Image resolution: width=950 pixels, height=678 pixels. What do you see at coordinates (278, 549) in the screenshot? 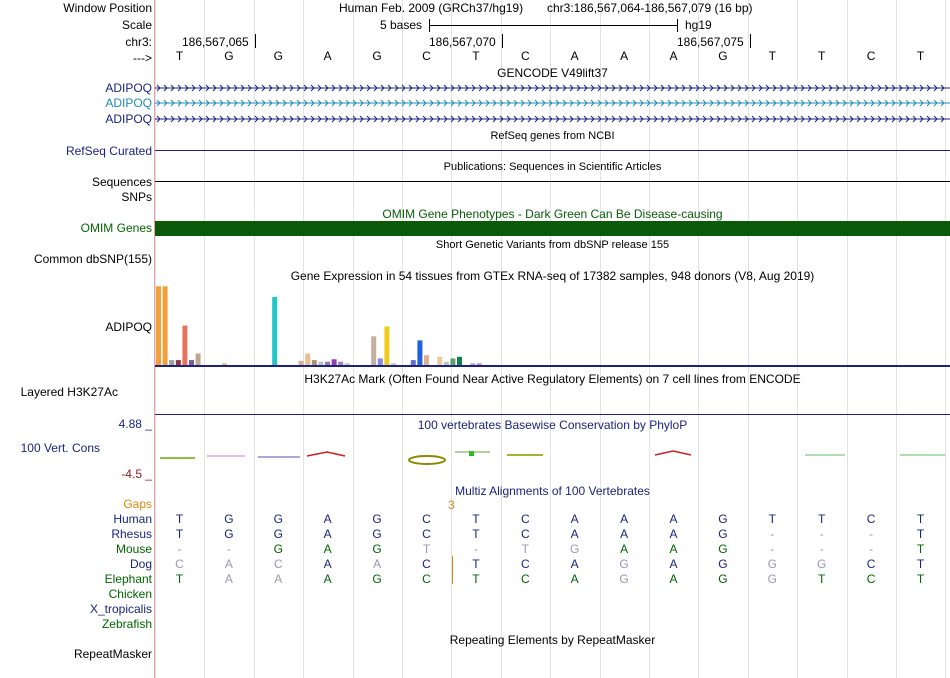
I see `alignment-base-mouse: G` at bounding box center [278, 549].